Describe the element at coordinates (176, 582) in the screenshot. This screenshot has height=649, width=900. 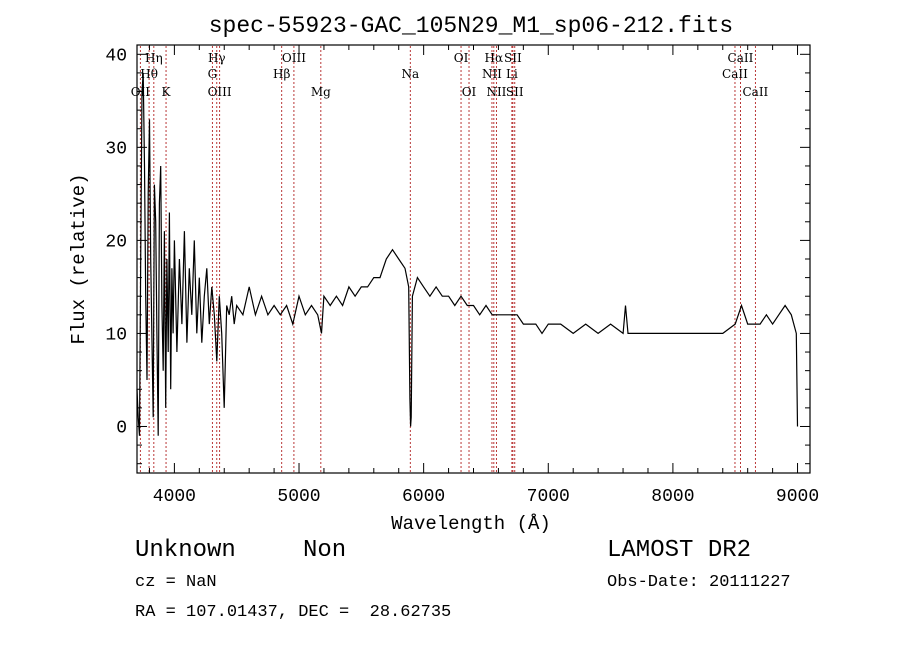
I see `redshift-label: cz = NaN` at that location.